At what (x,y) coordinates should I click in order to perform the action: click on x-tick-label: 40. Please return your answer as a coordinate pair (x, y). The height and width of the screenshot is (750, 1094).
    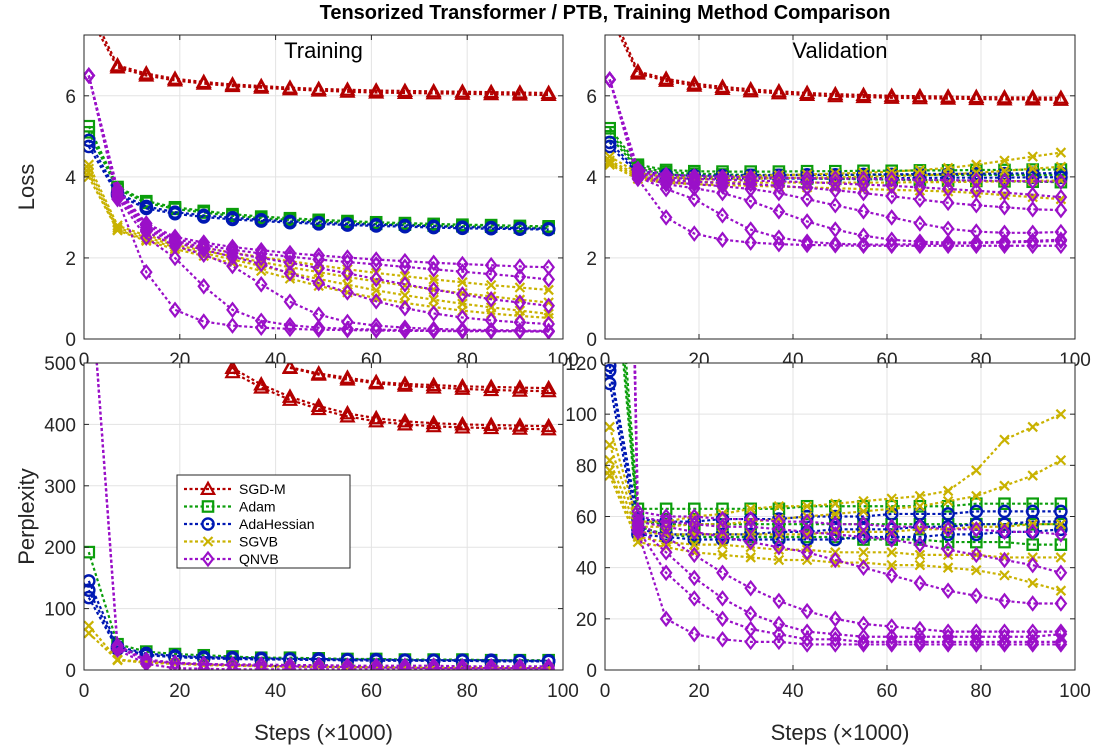
    Looking at the image, I should click on (275, 691).